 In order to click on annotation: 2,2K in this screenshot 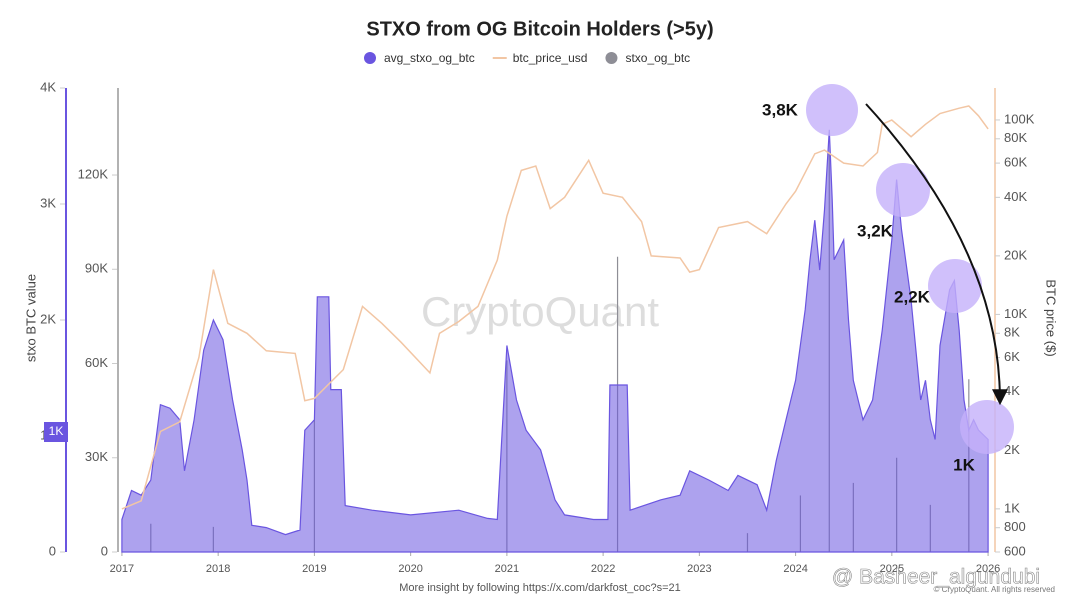, I will do `click(912, 296)`.